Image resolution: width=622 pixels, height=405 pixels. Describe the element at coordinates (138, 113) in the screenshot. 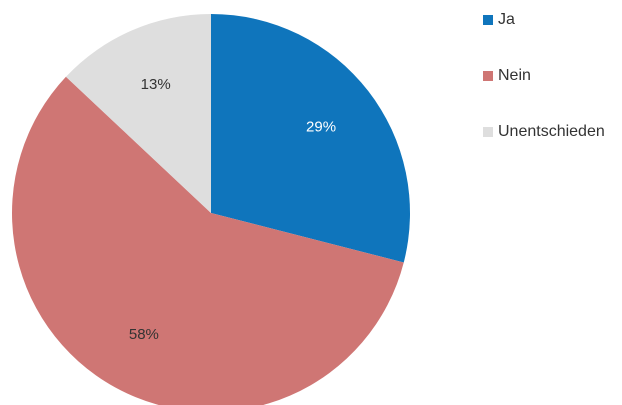

I see `pie-slice-unentschieden` at that location.